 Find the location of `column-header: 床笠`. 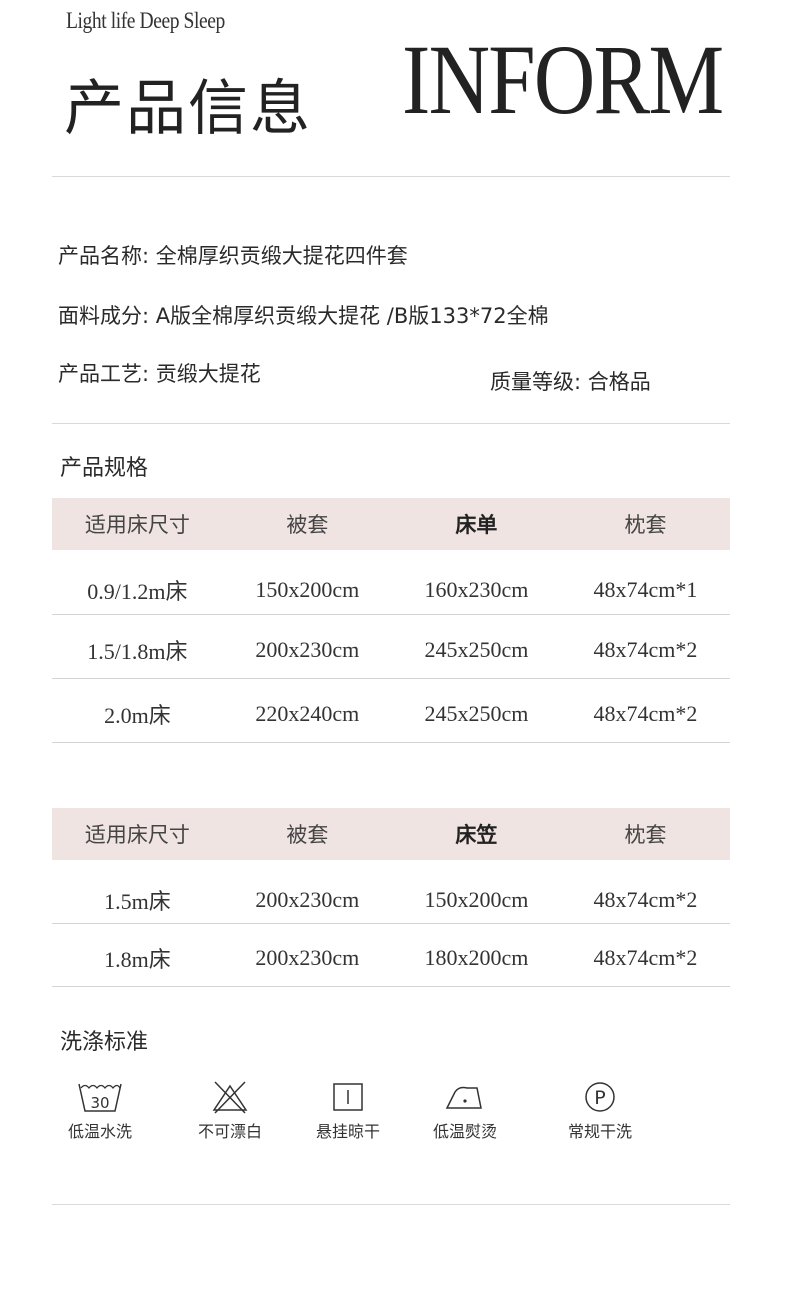

column-header: 床笠 is located at coordinates (476, 834).